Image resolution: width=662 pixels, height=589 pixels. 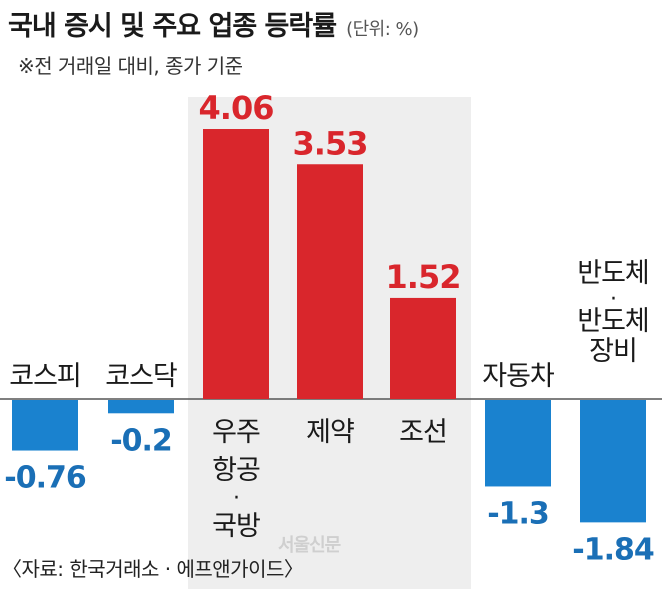 What do you see at coordinates (141, 376) in the screenshot?
I see `category-label-1-0: 코스닥` at bounding box center [141, 376].